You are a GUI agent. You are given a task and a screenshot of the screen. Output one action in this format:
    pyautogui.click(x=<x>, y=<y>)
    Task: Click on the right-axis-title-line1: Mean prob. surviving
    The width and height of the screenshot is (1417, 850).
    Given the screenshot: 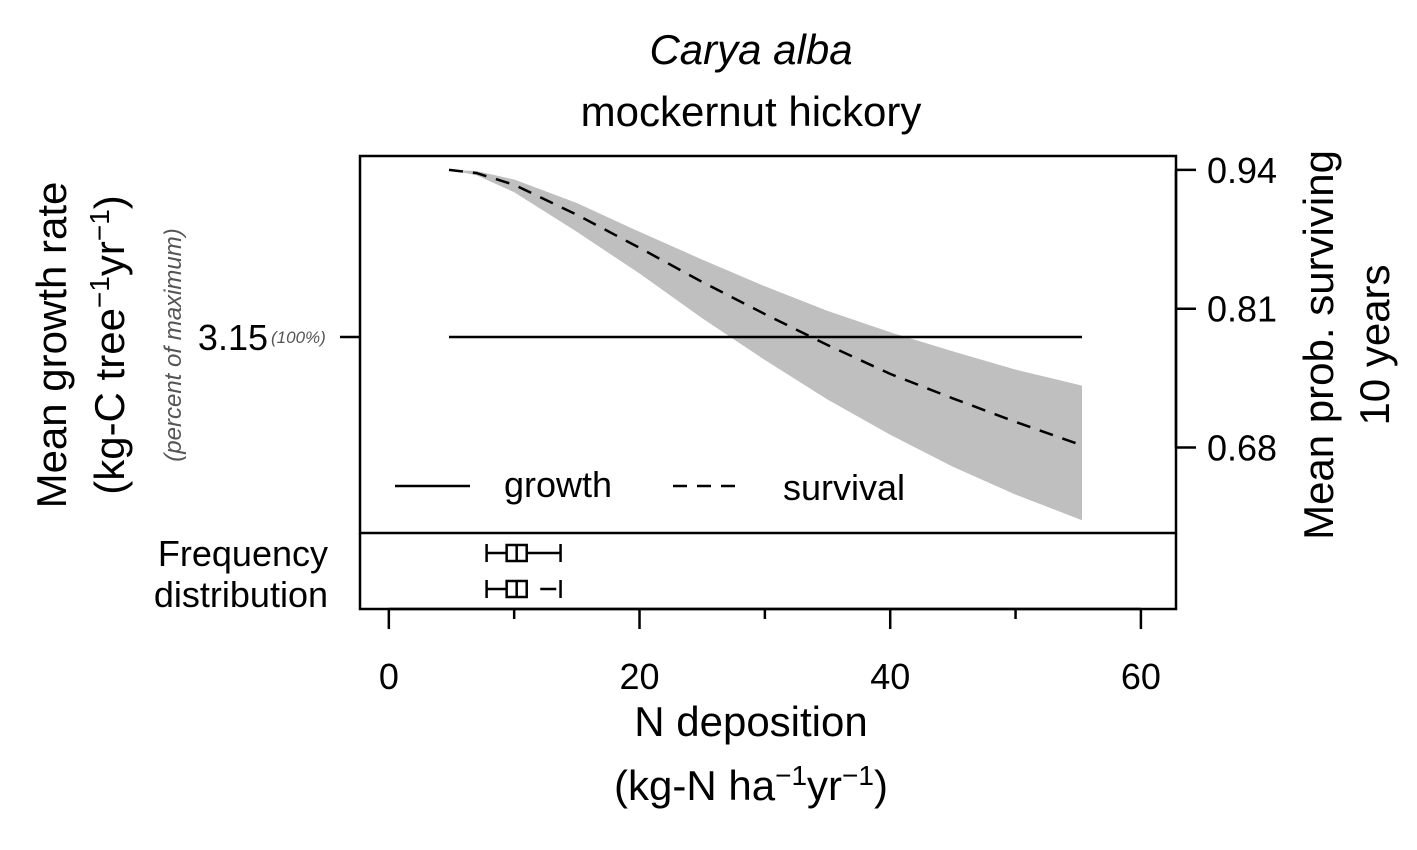 What is the action you would take?
    pyautogui.click(x=1318, y=345)
    